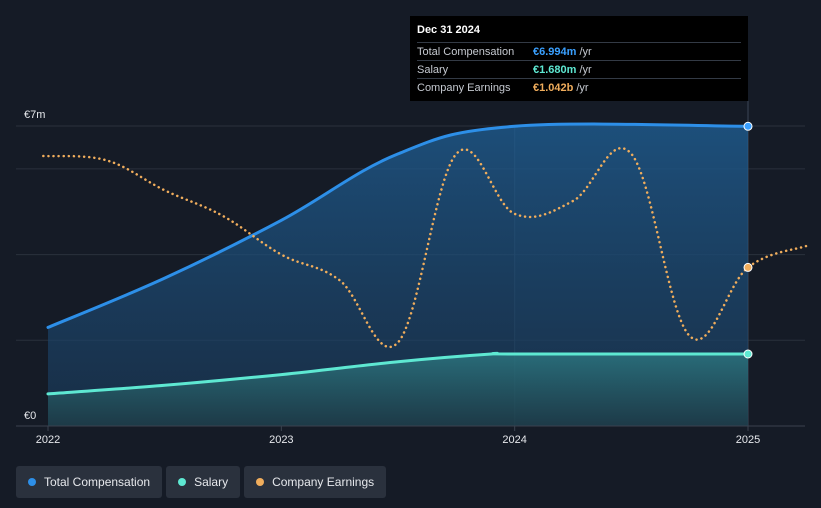  What do you see at coordinates (555, 51) in the screenshot?
I see `tooltip-value: €6.994m` at bounding box center [555, 51].